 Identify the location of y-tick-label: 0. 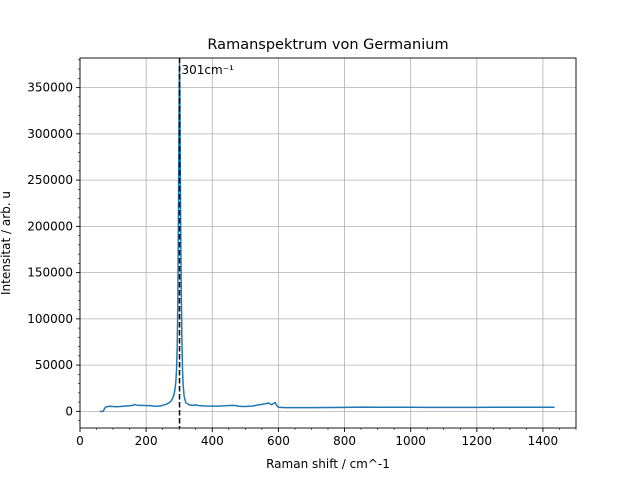
(69, 411).